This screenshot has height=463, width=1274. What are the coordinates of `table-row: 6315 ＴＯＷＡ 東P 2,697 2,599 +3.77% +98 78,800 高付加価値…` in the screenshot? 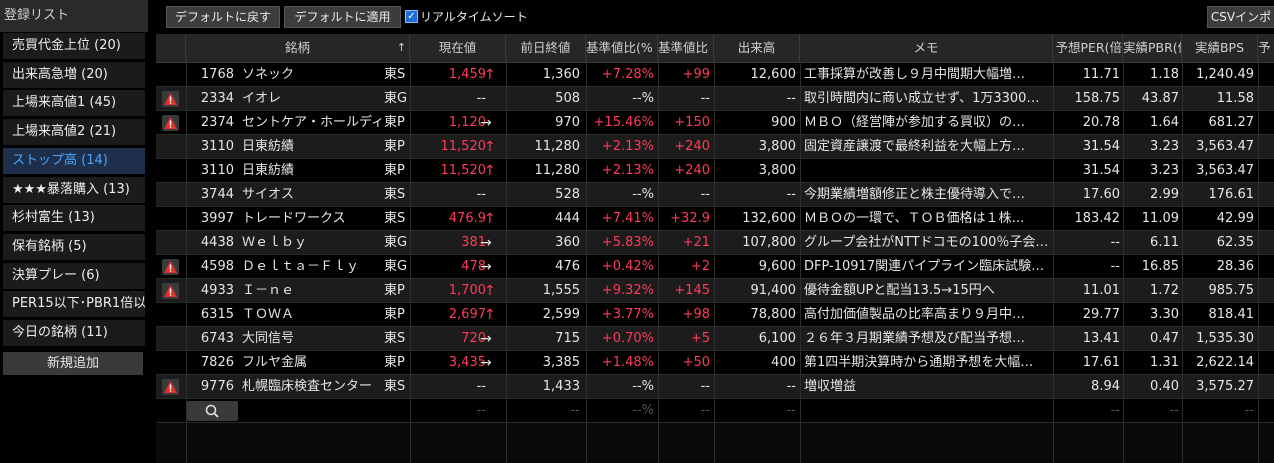 It's located at (715, 315).